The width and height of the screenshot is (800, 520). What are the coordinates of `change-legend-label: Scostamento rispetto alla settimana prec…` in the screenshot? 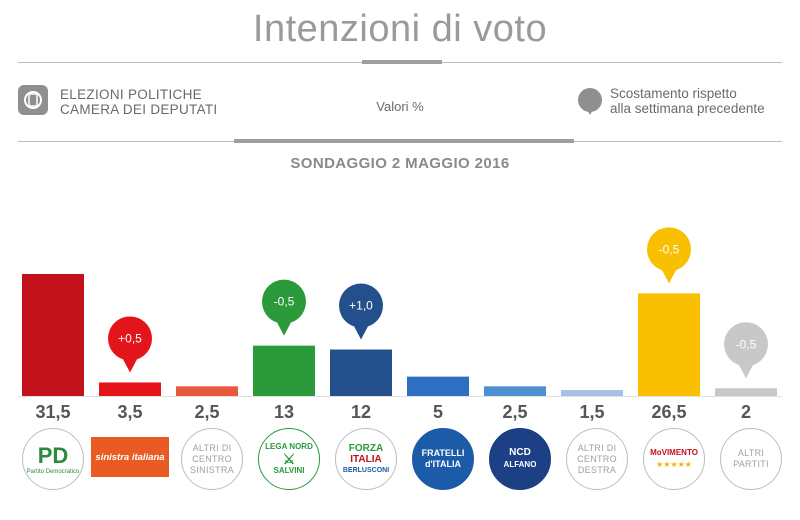 It's located at (687, 101).